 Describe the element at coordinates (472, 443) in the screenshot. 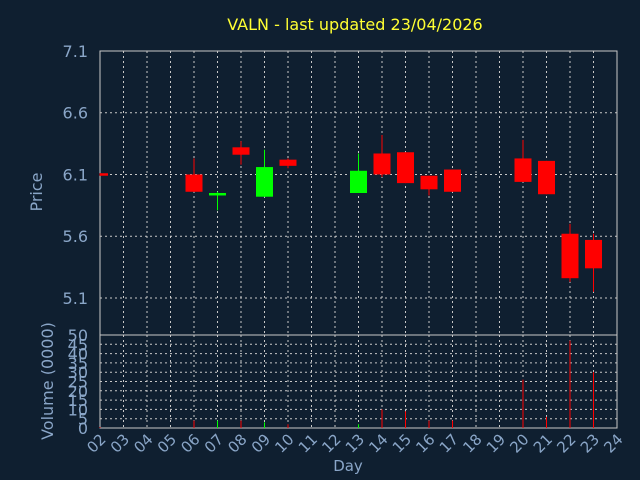

I see `x-tick-label: 18` at that location.